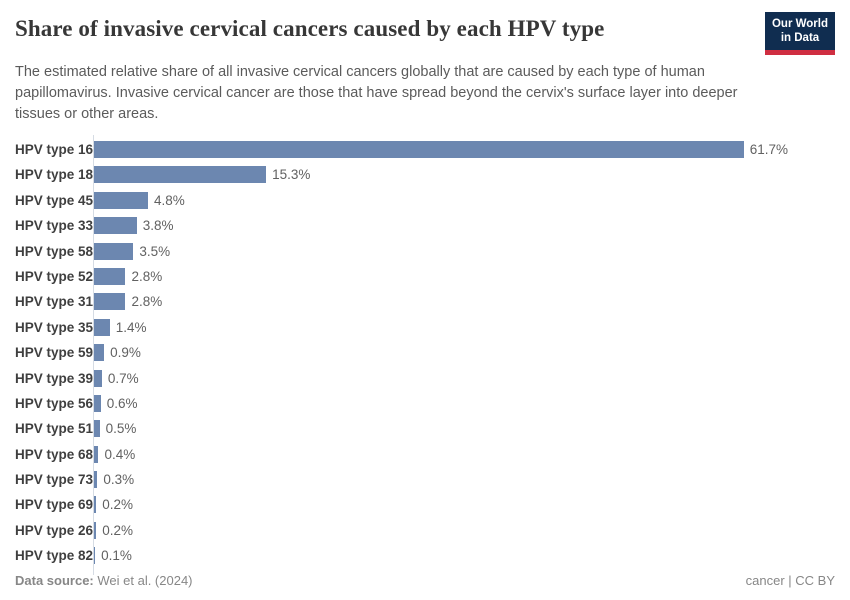 Image resolution: width=850 pixels, height=600 pixels. I want to click on category-label: HPV type 18, so click(54, 175).